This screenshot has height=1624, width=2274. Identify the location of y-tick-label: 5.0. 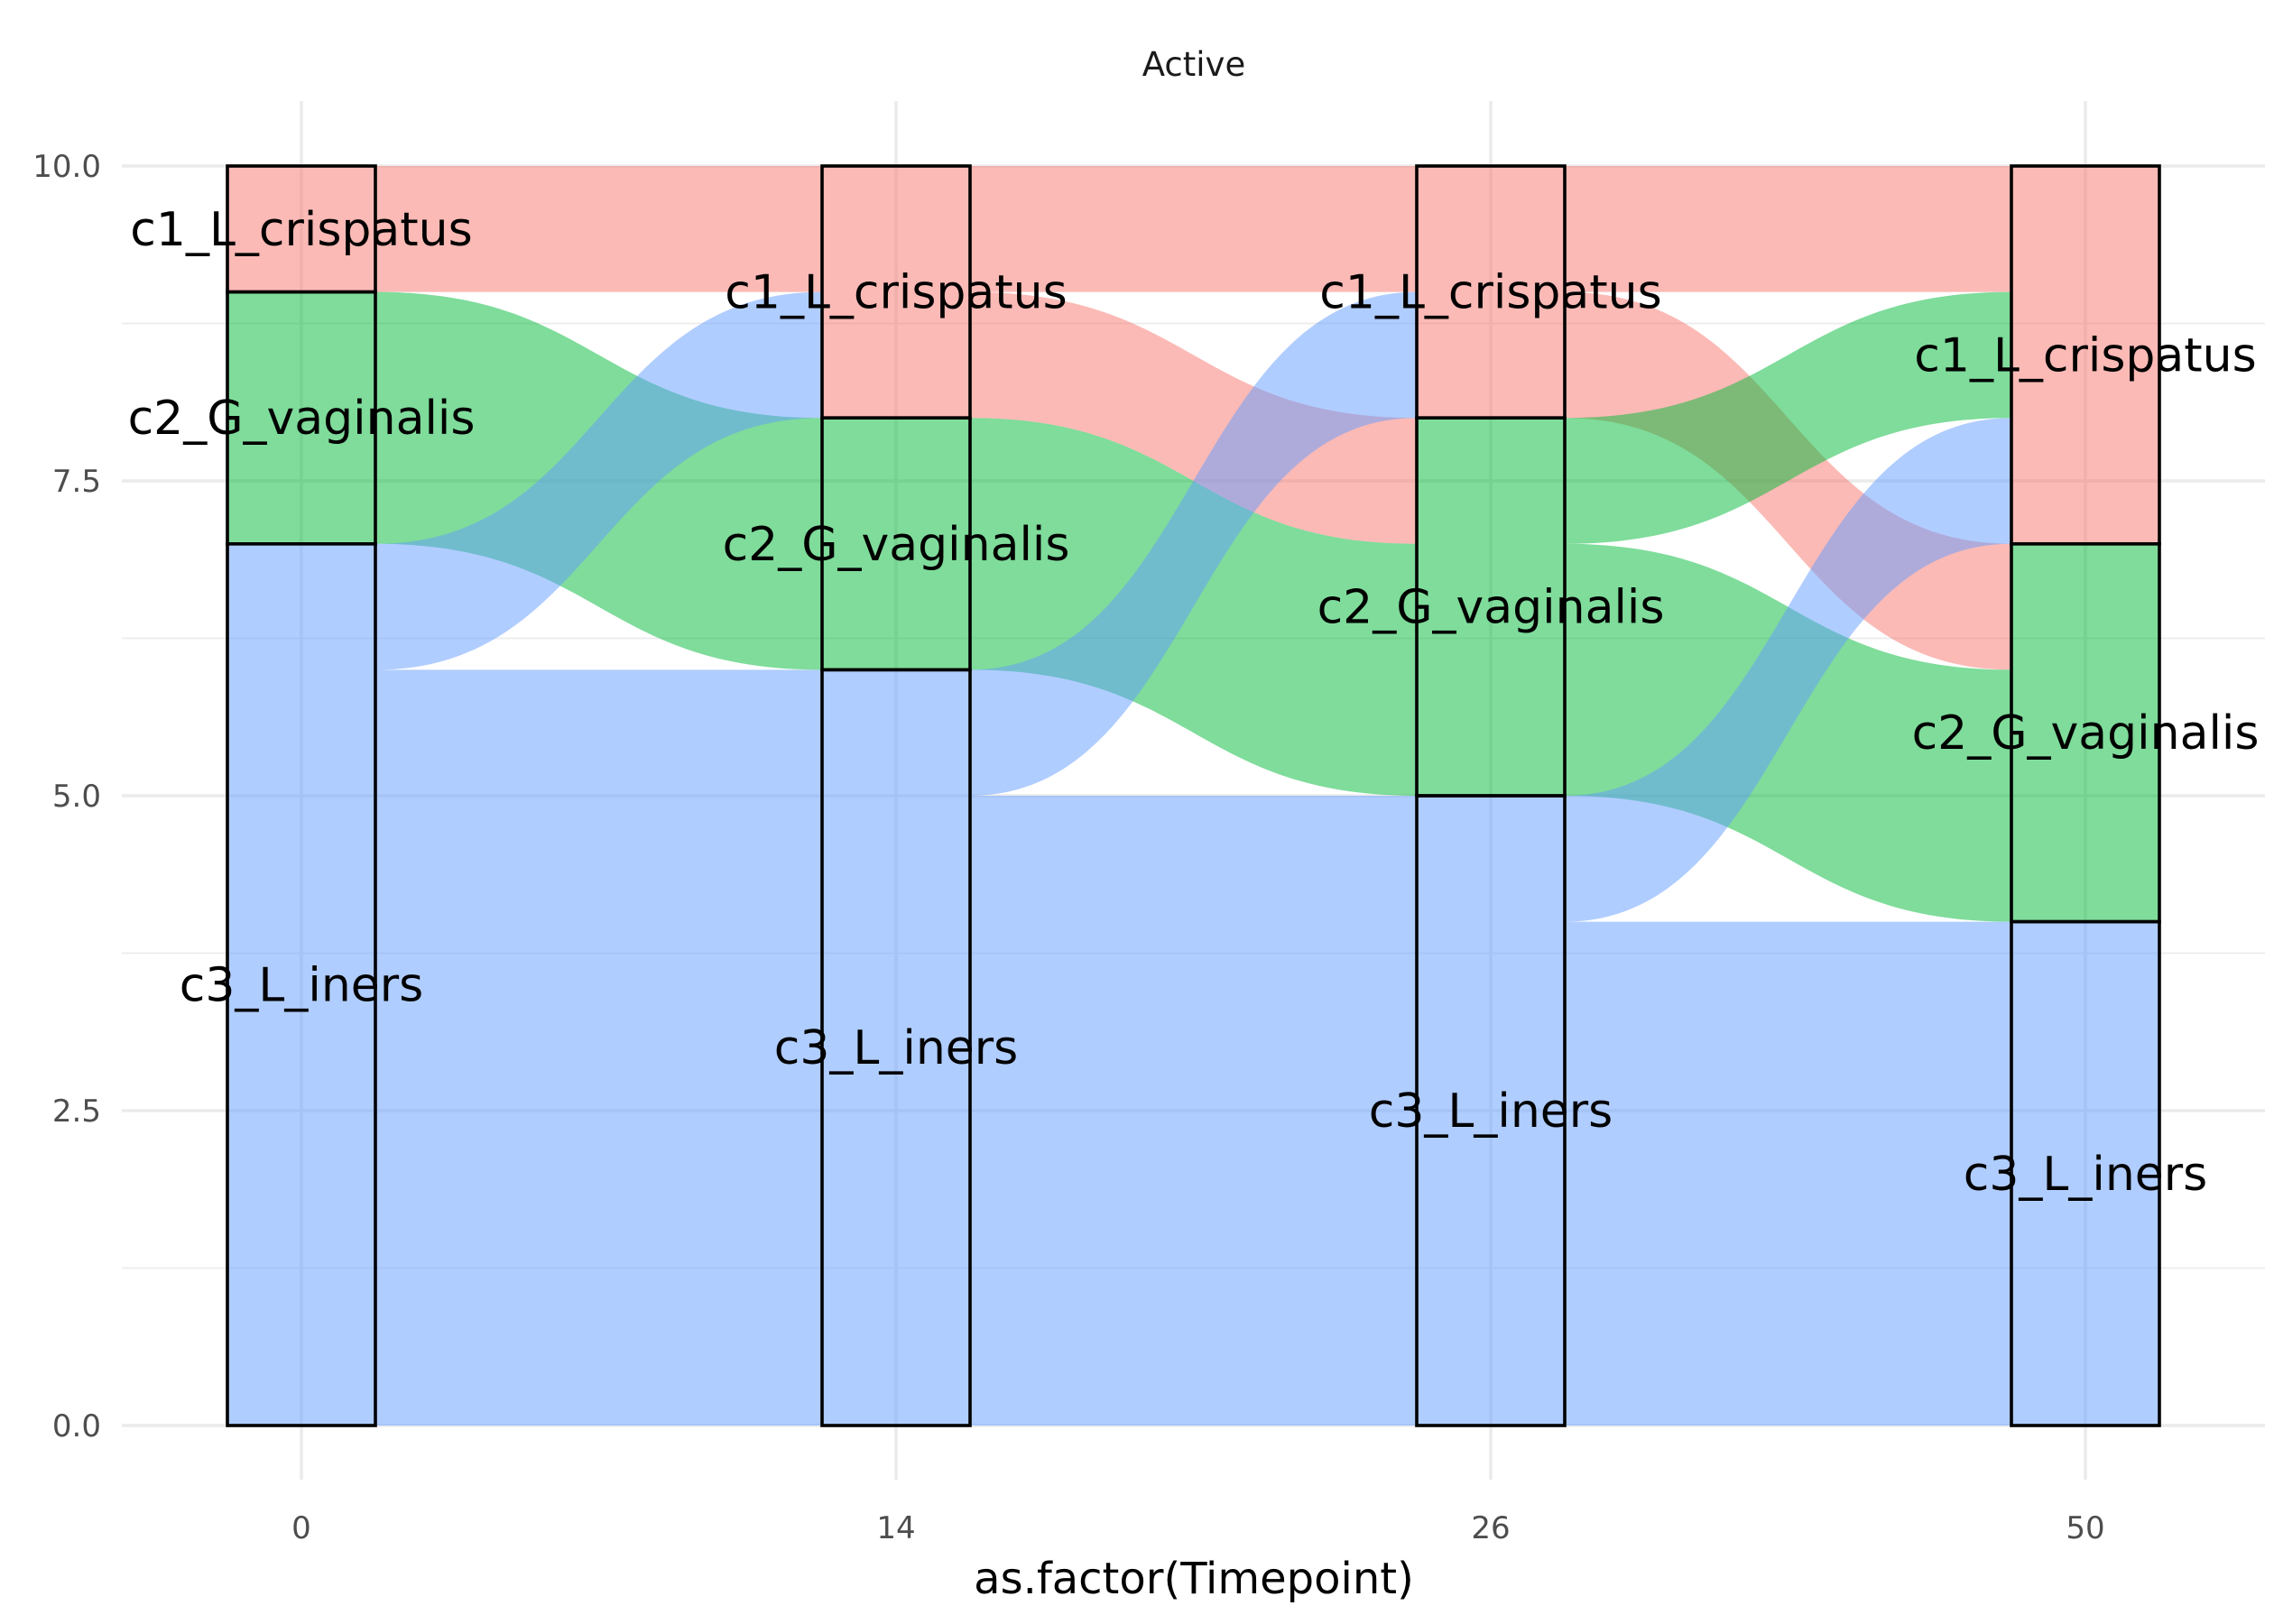
(77, 797).